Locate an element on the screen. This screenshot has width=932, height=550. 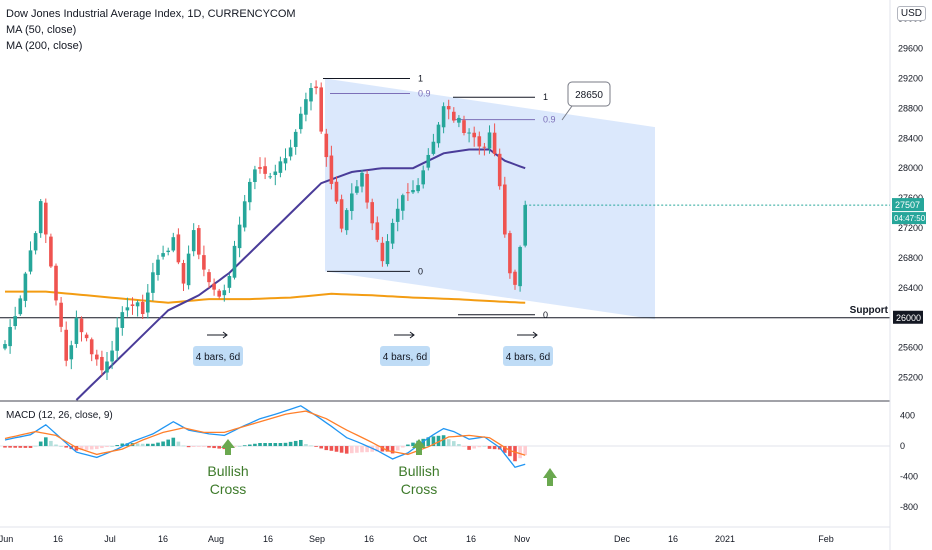
time-tick-label: 16 is located at coordinates (58, 539).